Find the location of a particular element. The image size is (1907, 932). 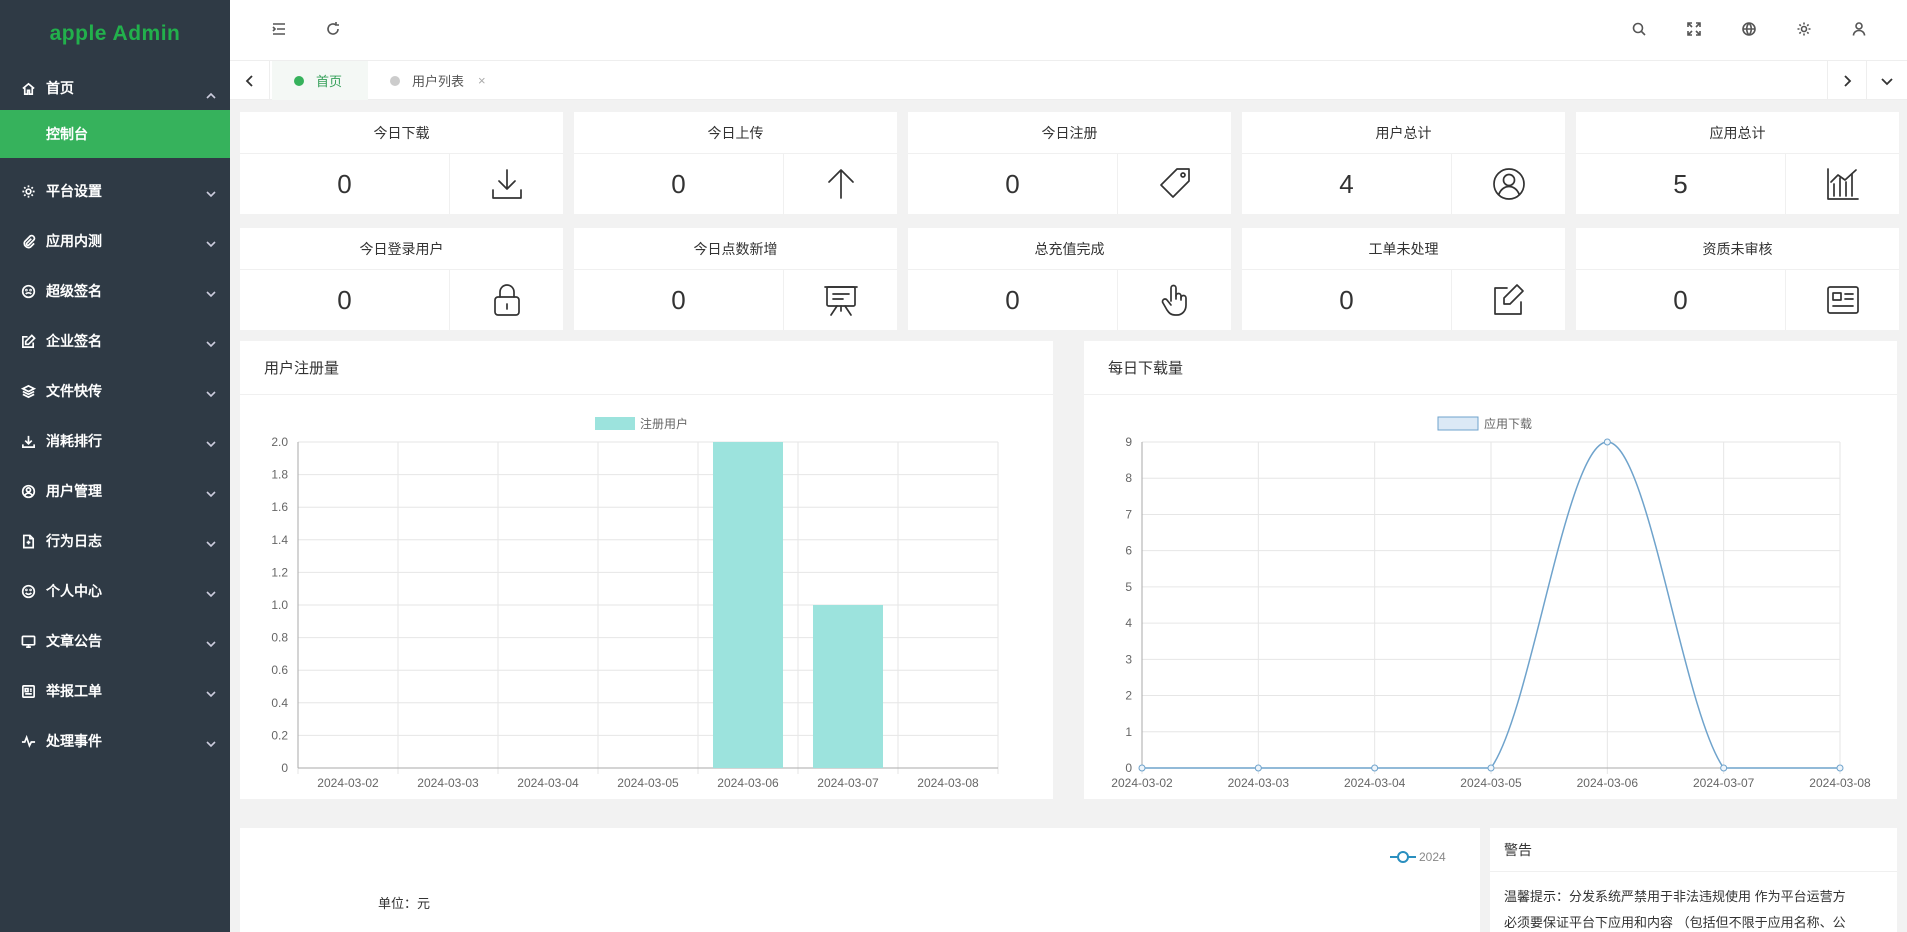

sidebar-item: 个人中心 is located at coordinates (115, 591).